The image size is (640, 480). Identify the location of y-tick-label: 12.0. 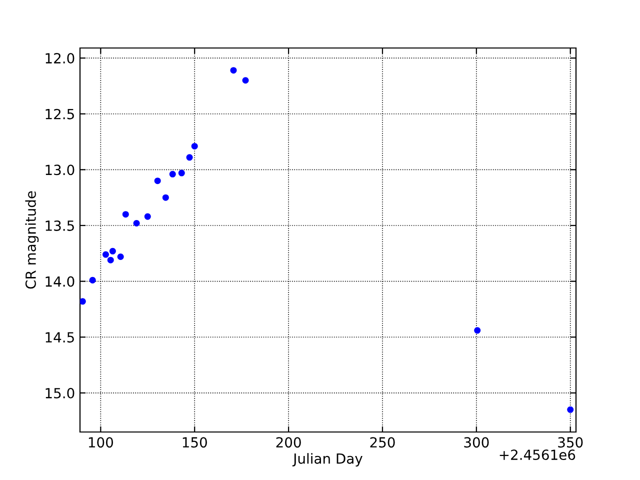
(60, 58).